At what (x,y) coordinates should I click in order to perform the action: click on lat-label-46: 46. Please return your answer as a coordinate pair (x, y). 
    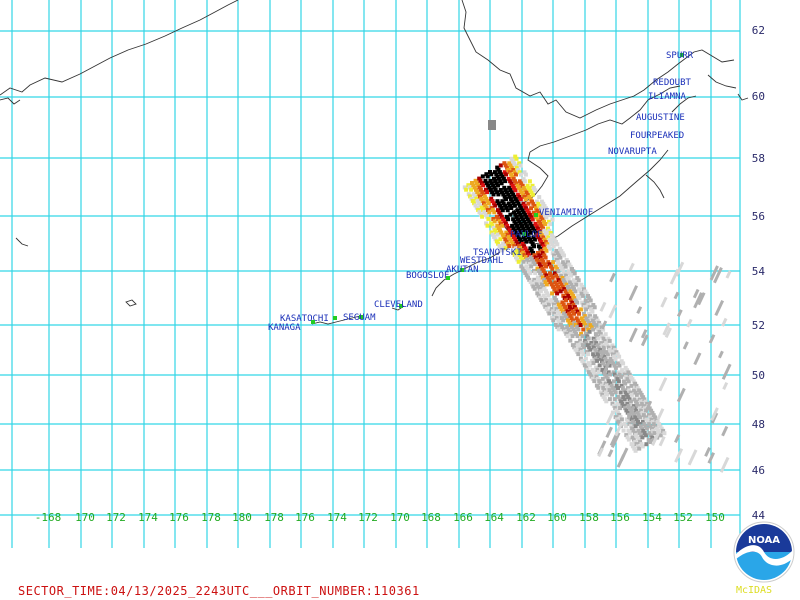
    Looking at the image, I should click on (758, 470).